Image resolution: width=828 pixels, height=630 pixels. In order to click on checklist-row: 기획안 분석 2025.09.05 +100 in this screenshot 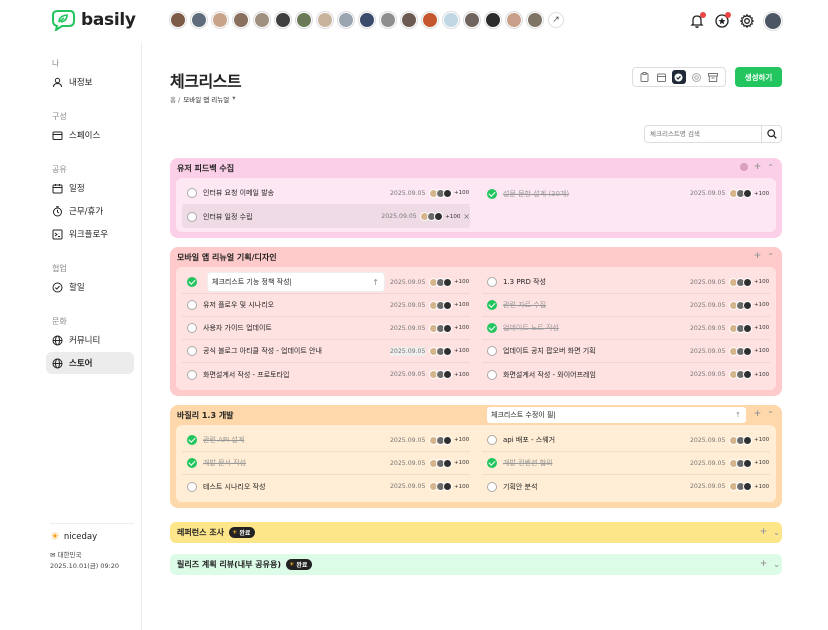, I will do `click(626, 486)`.